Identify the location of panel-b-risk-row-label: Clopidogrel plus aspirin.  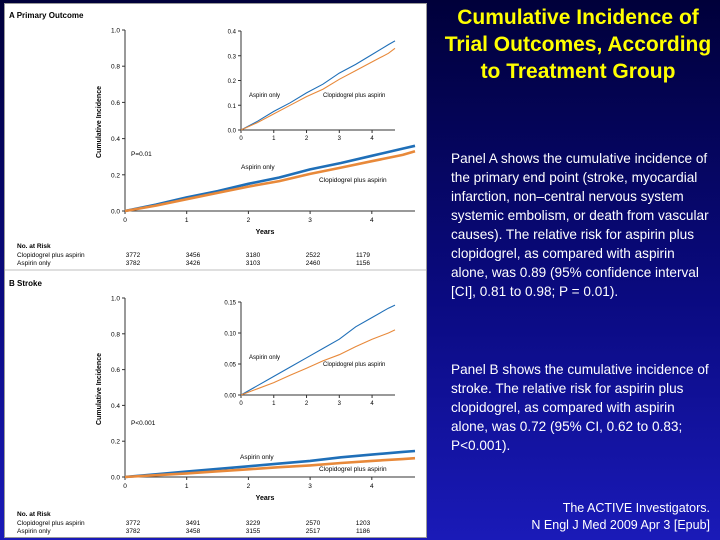
(51, 523).